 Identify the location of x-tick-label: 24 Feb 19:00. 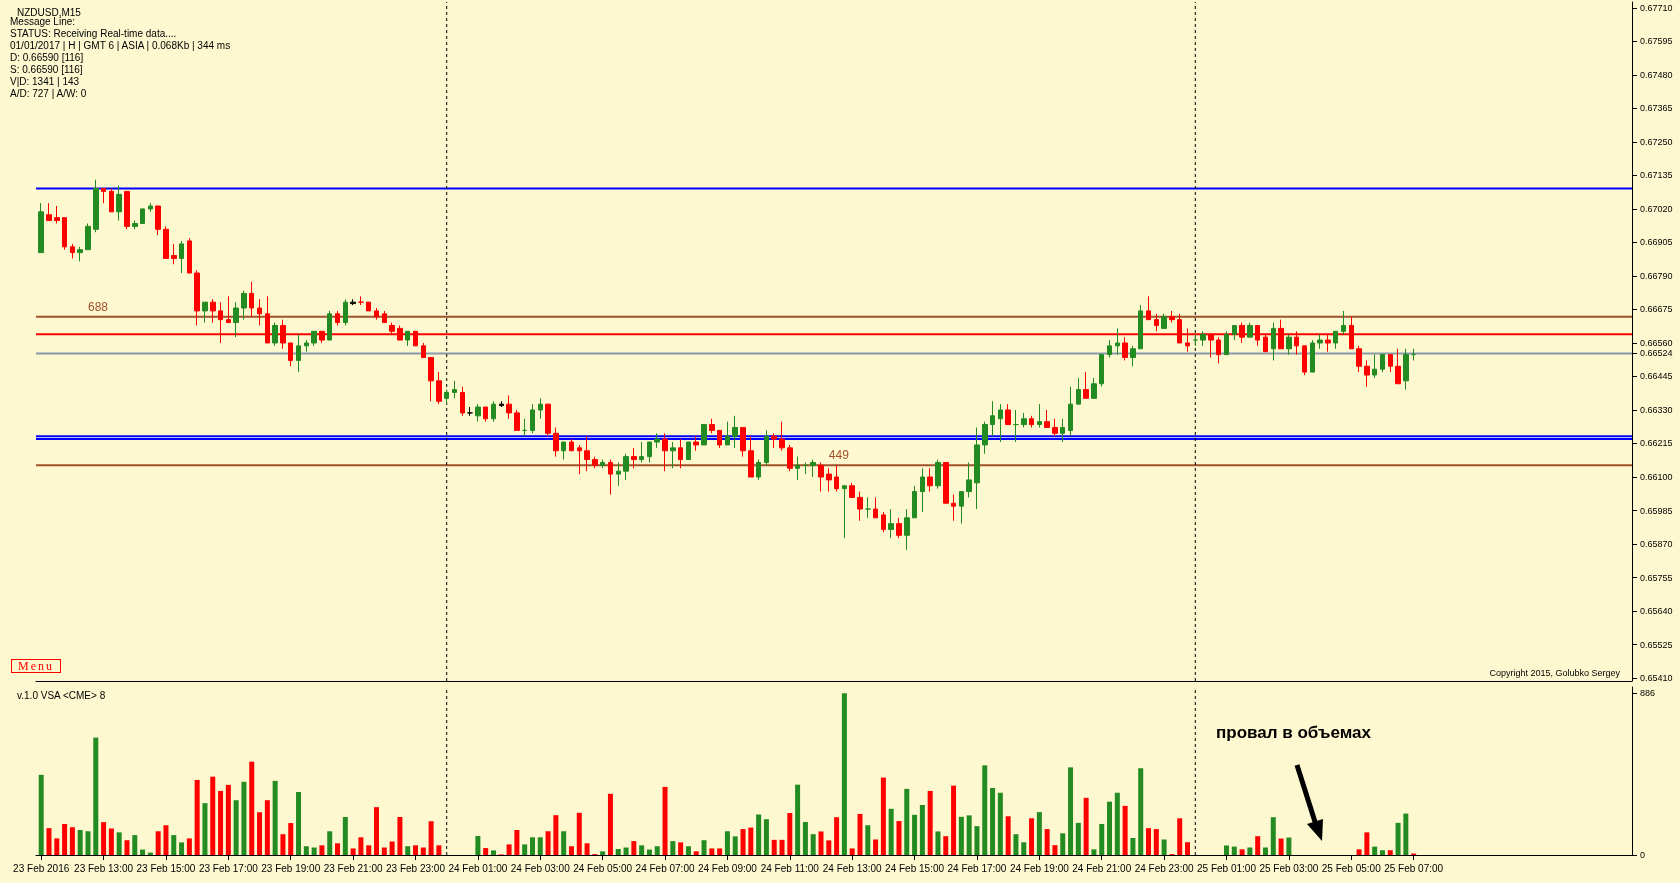
(1039, 868).